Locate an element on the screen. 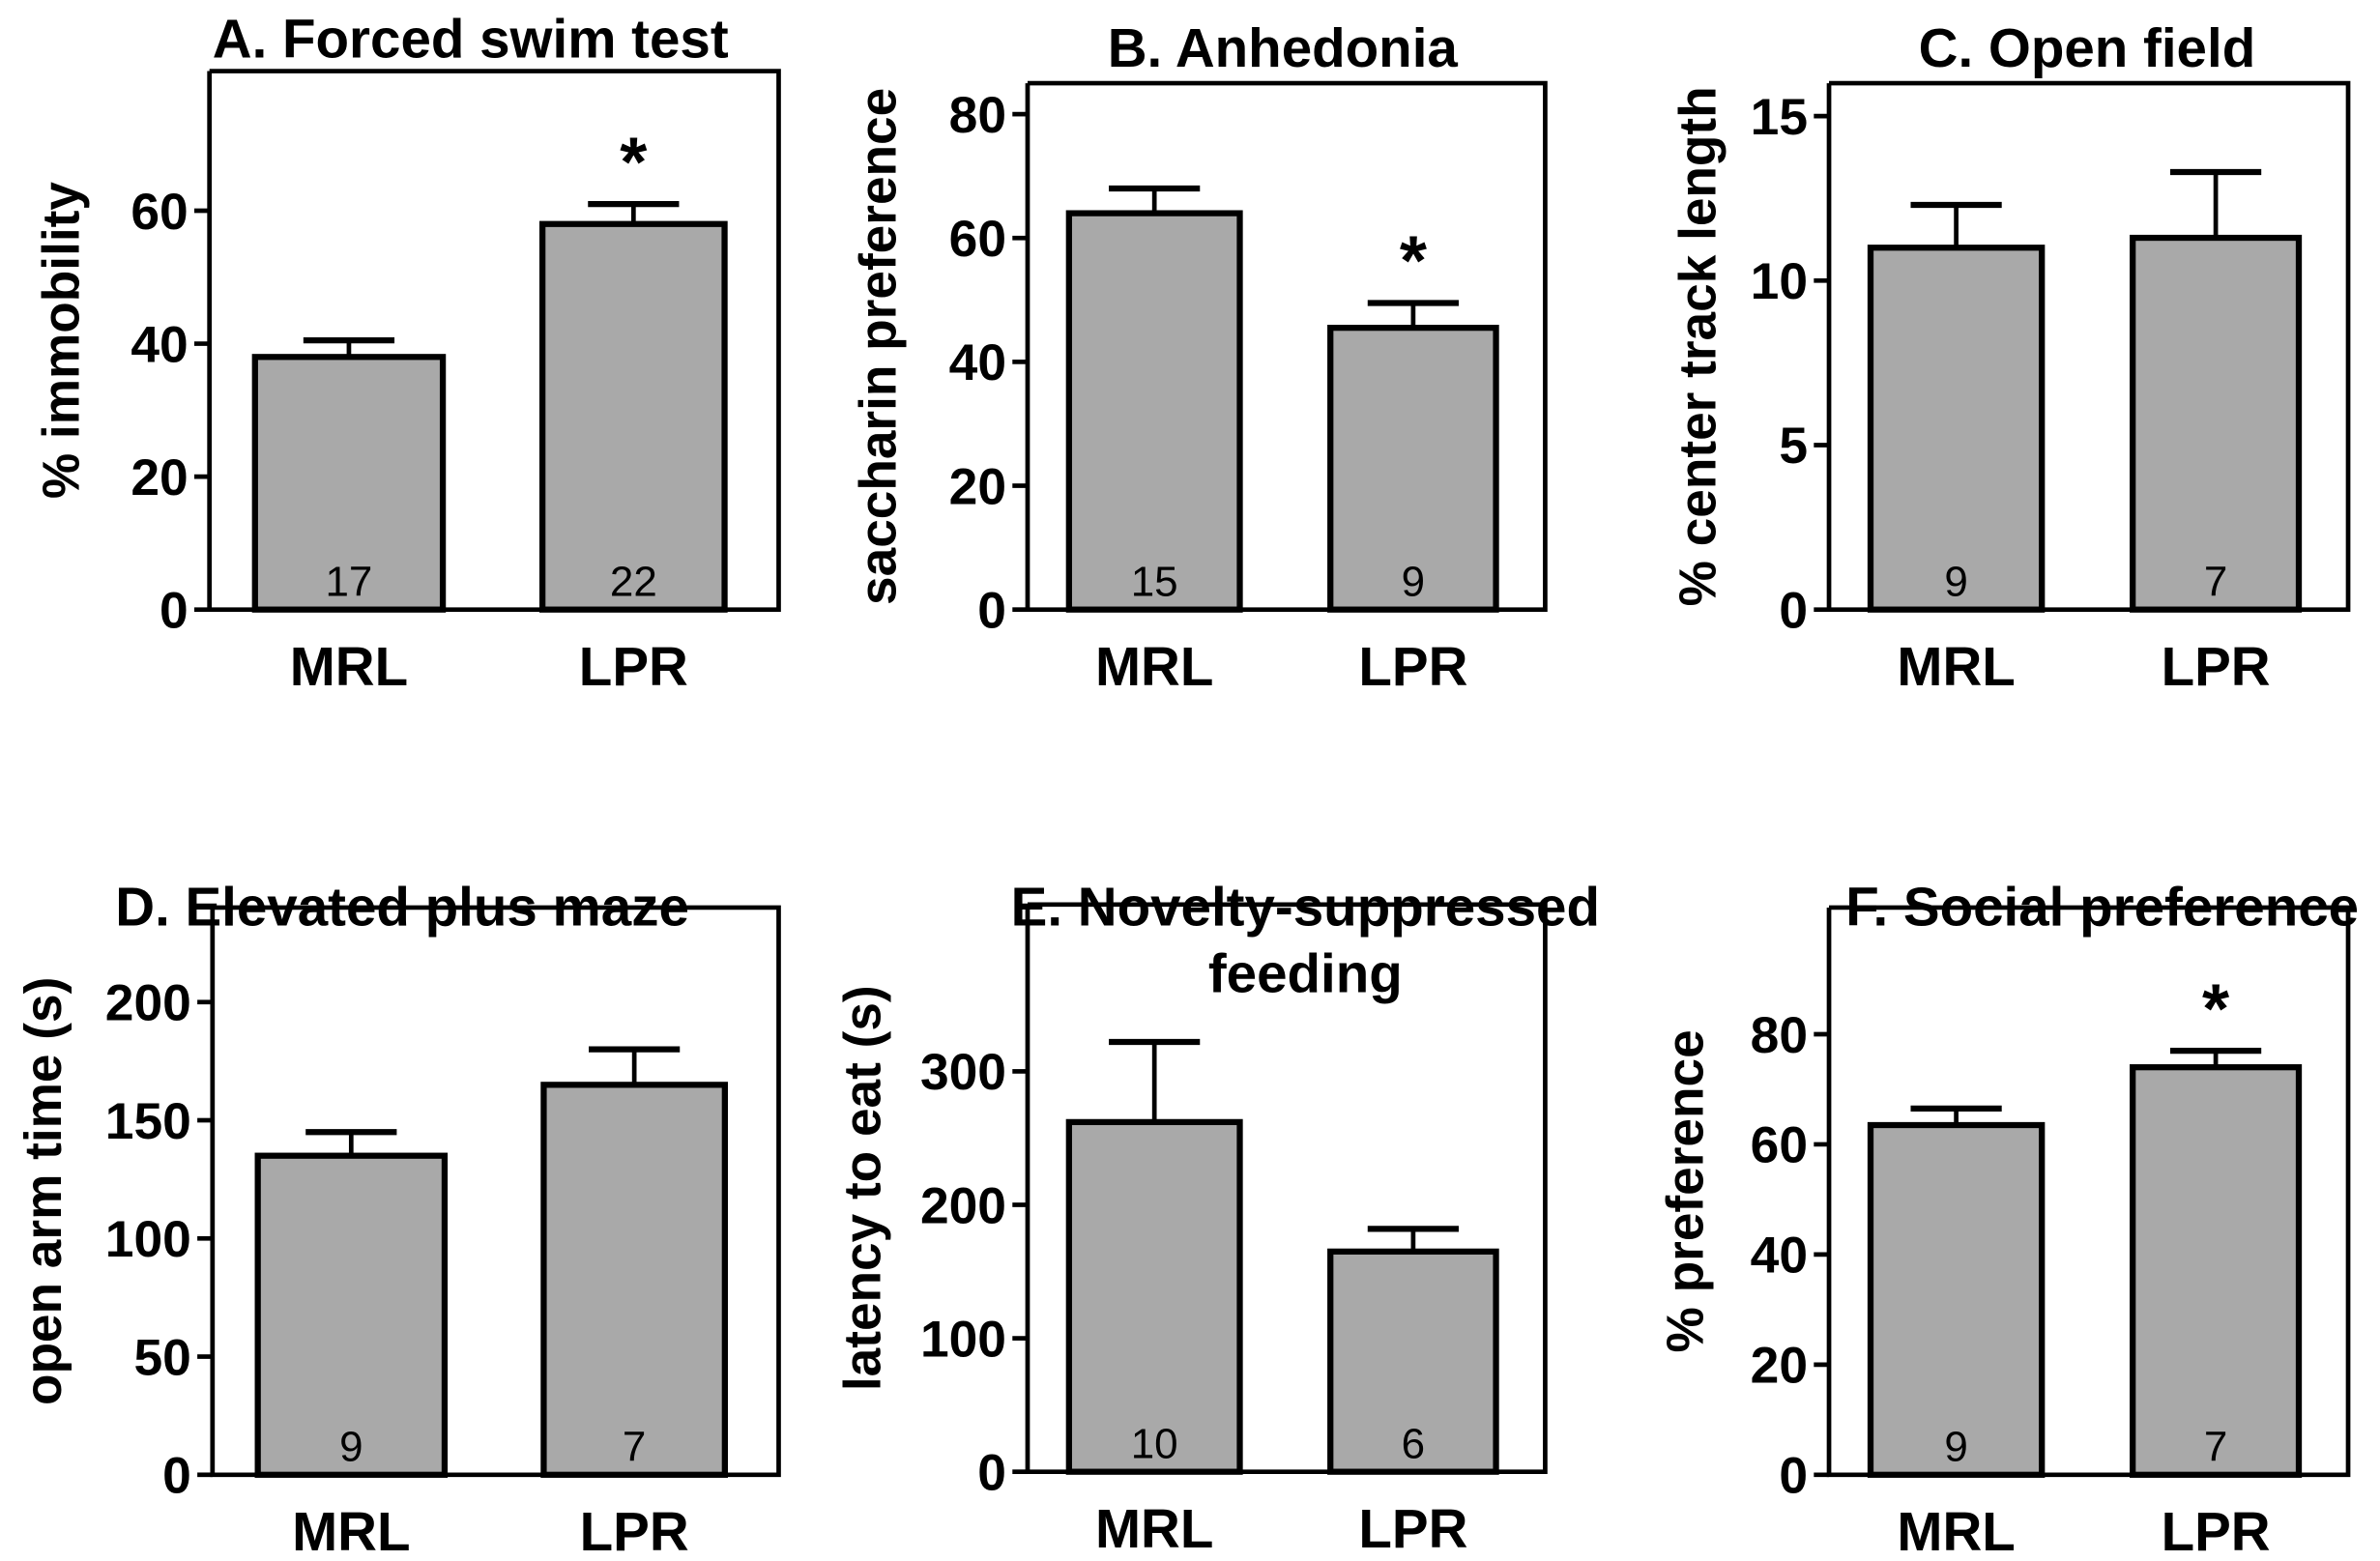 The width and height of the screenshot is (2380, 1561). chart-title: A. Forced swim test is located at coordinates (471, 39).